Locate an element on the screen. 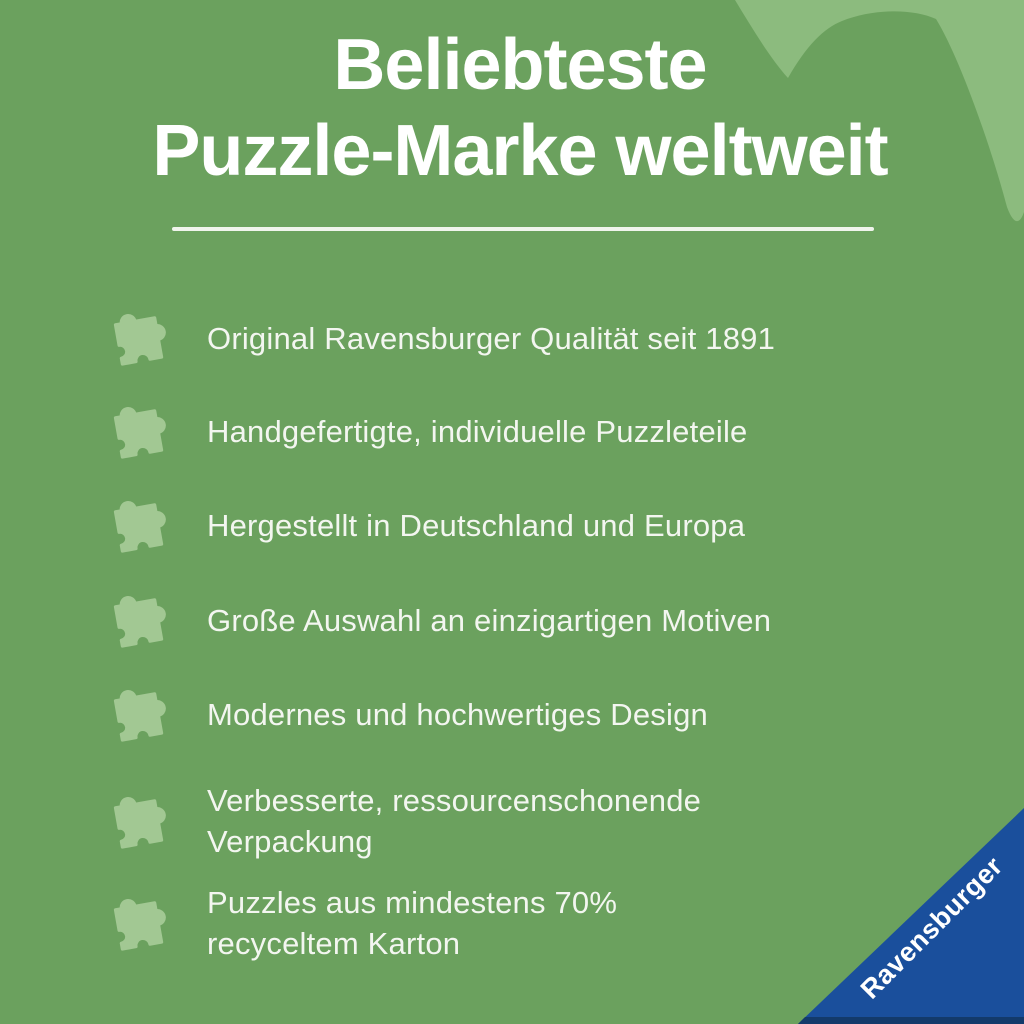 The image size is (1024, 1024). feature-text: Original Ravensburger Qualität seit 1891 is located at coordinates (491, 338).